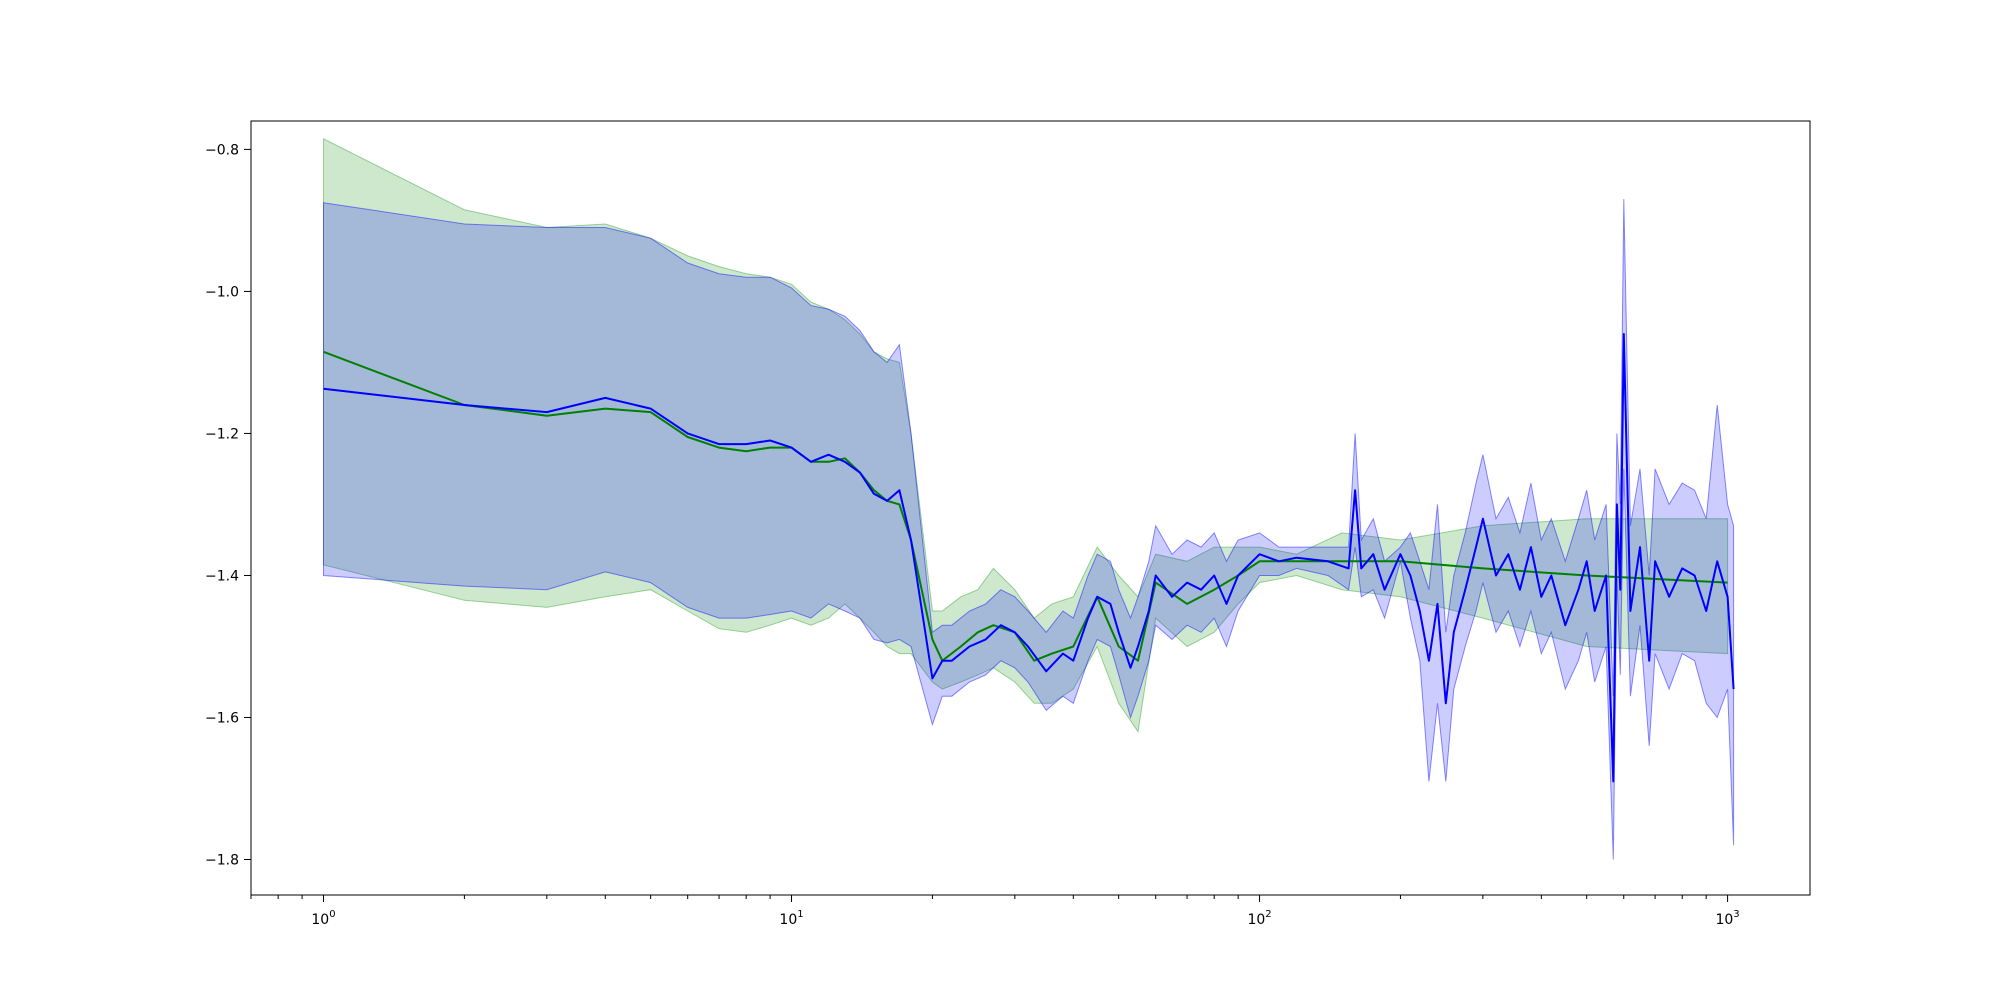  What do you see at coordinates (222, 150) in the screenshot?
I see `y-tick-label: −0.8` at bounding box center [222, 150].